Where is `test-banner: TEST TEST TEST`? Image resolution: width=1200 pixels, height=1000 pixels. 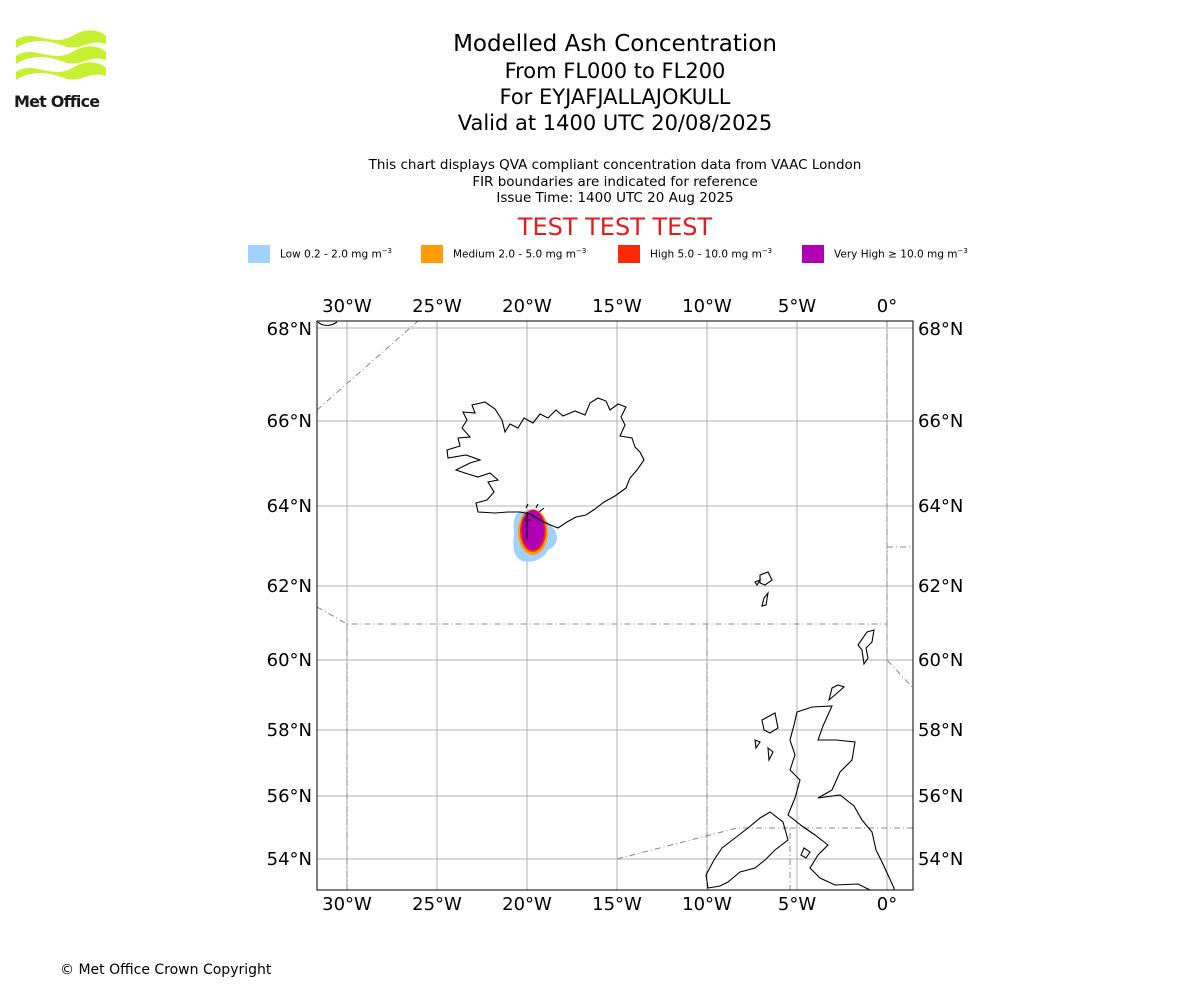 test-banner: TEST TEST TEST is located at coordinates (615, 227).